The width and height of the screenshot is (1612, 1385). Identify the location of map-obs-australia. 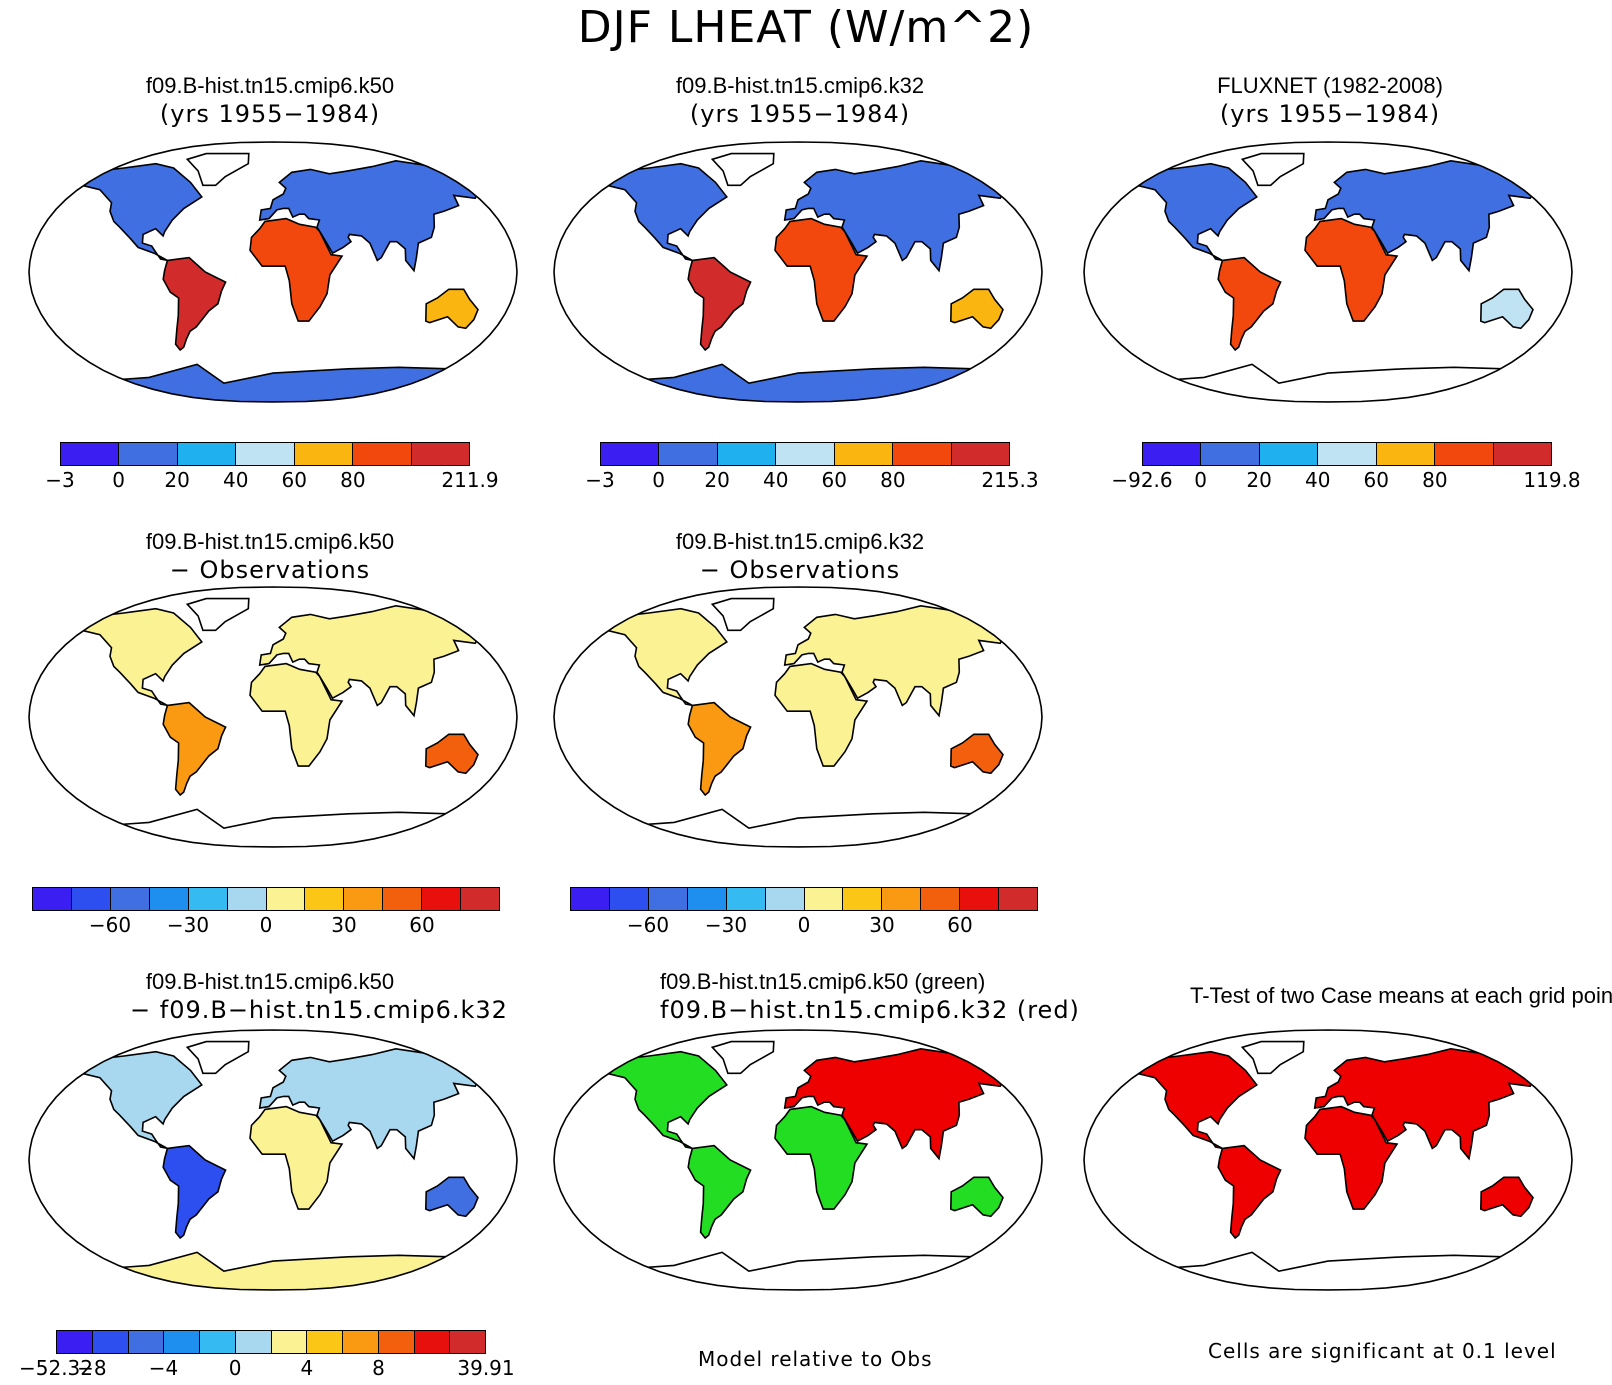
(1506, 309).